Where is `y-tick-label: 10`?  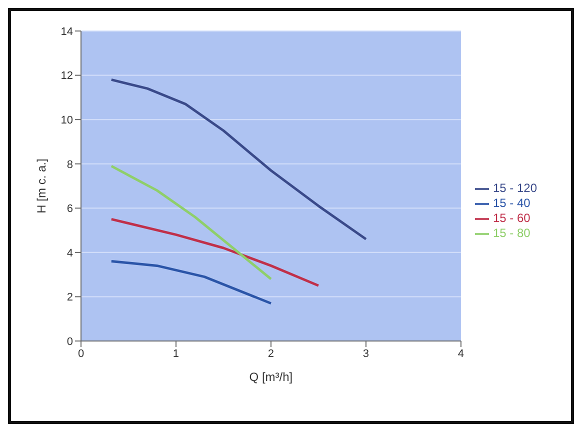
y-tick-label: 10 is located at coordinates (66, 120).